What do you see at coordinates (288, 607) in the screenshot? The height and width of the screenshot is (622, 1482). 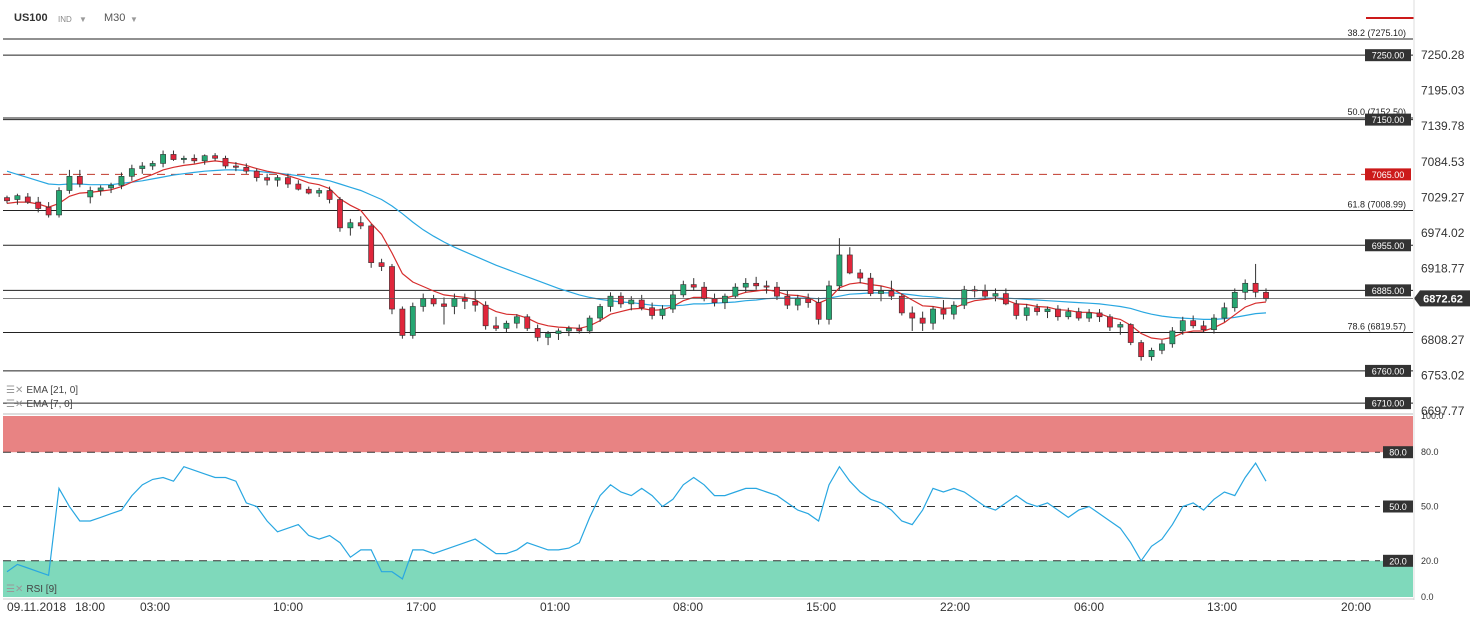 I see `time-tick-label: 10:00` at bounding box center [288, 607].